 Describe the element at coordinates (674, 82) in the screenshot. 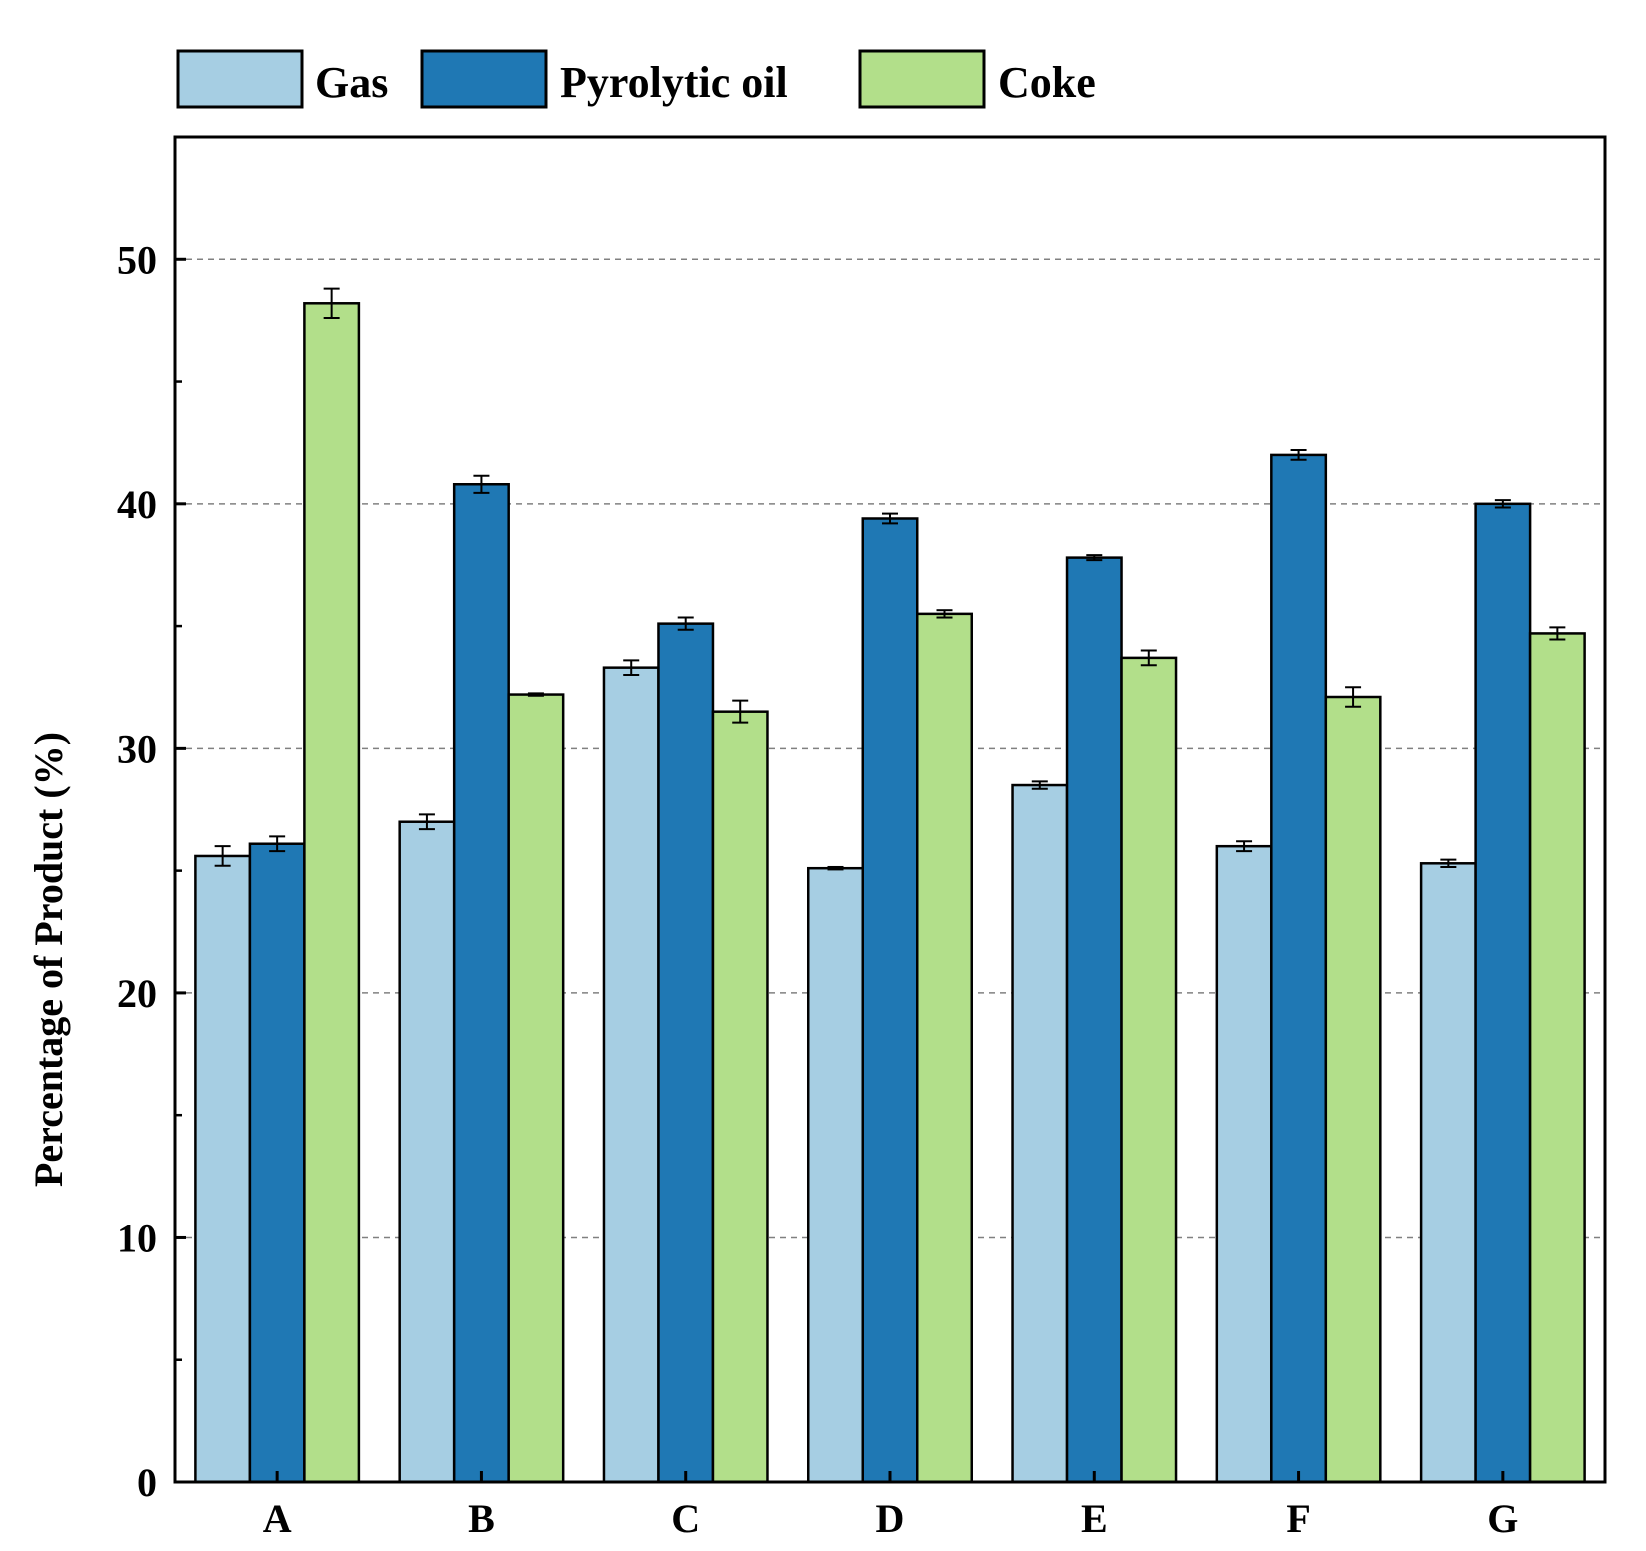

I see `legend-label-pyrolytic-oil: Pyrolytic oil` at that location.